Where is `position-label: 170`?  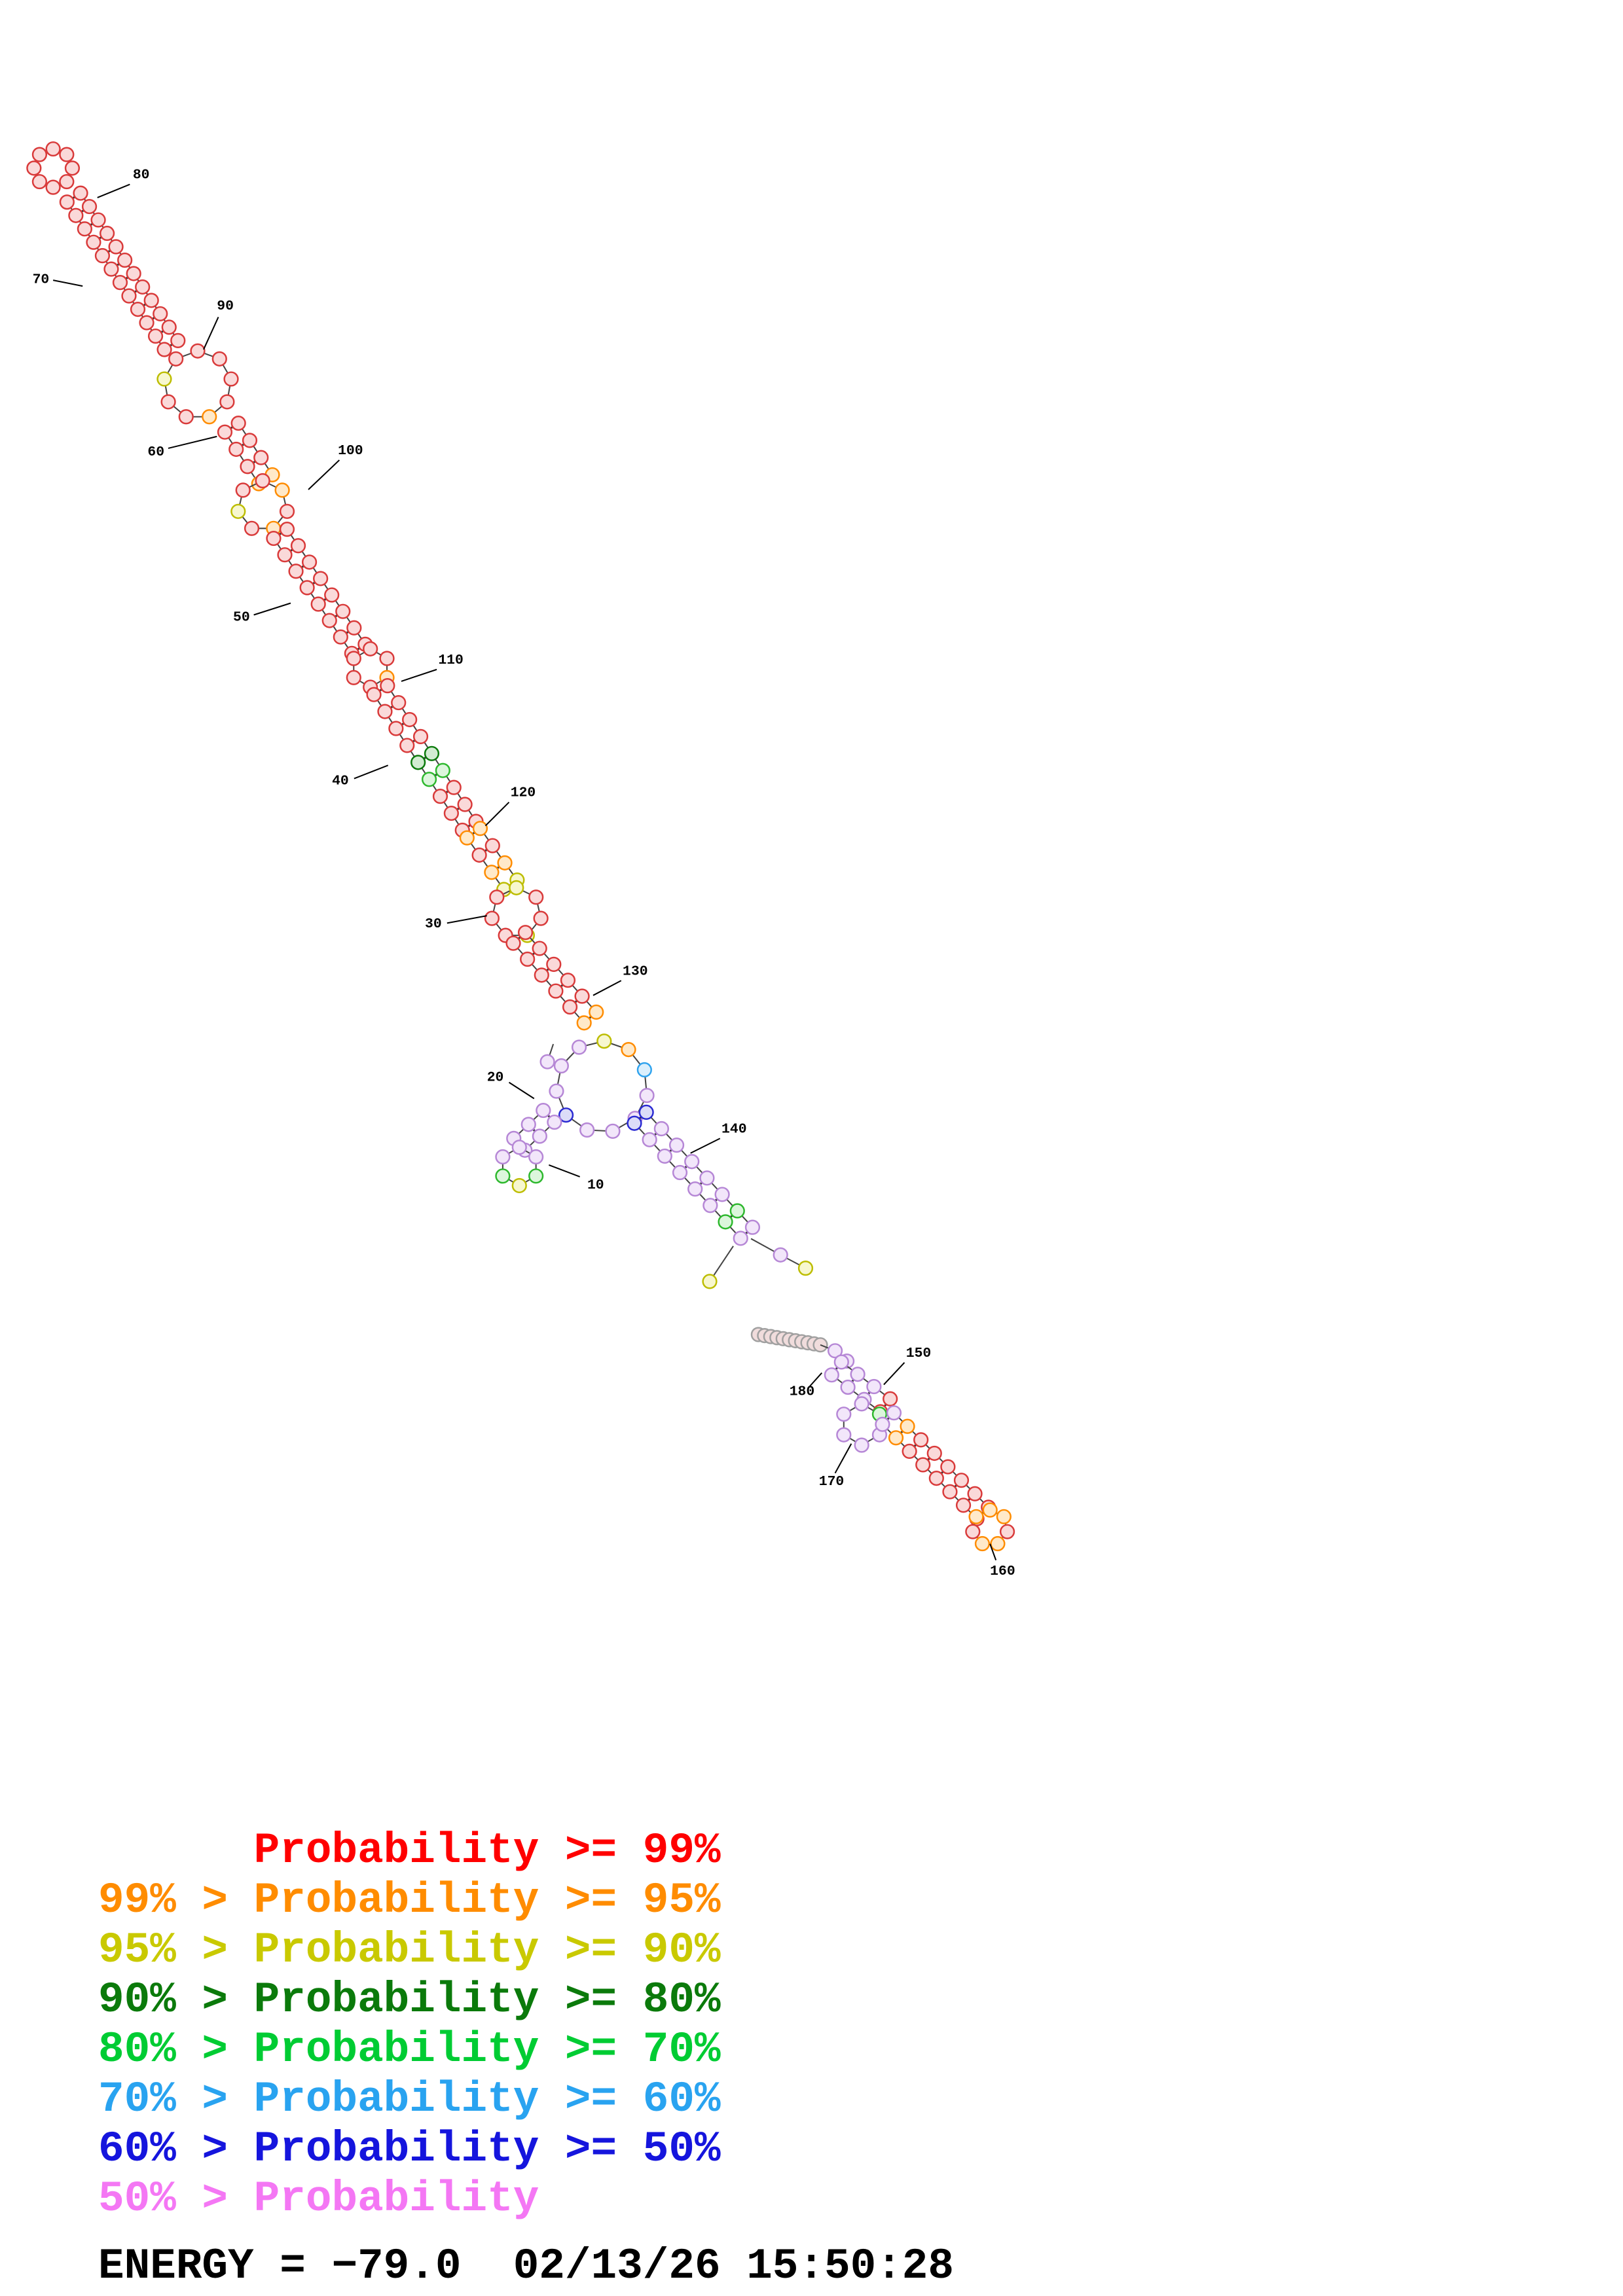 position-label: 170 is located at coordinates (832, 1482).